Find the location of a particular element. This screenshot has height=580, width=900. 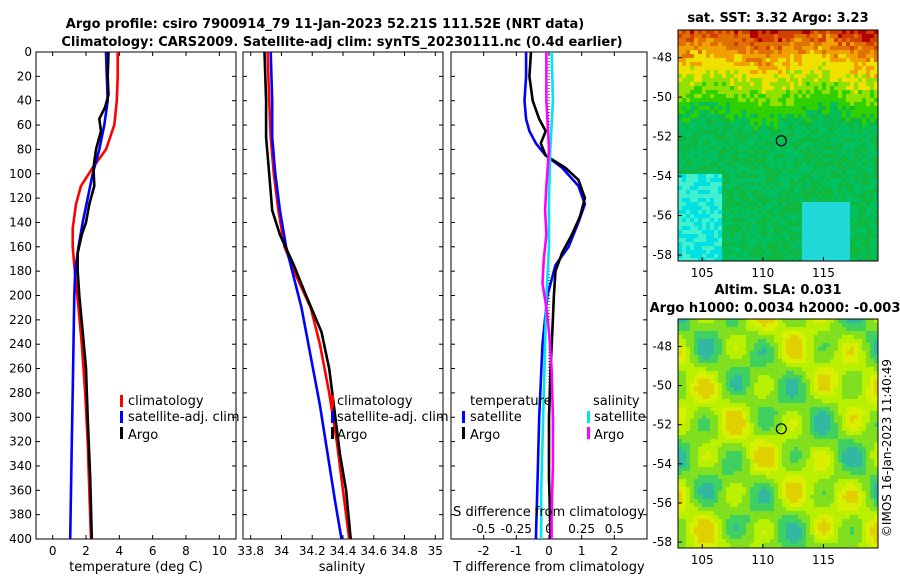

sla-map-axes: 105 110 115 -48 -50 -52 -54 -56 -58 is located at coordinates (743, 453).